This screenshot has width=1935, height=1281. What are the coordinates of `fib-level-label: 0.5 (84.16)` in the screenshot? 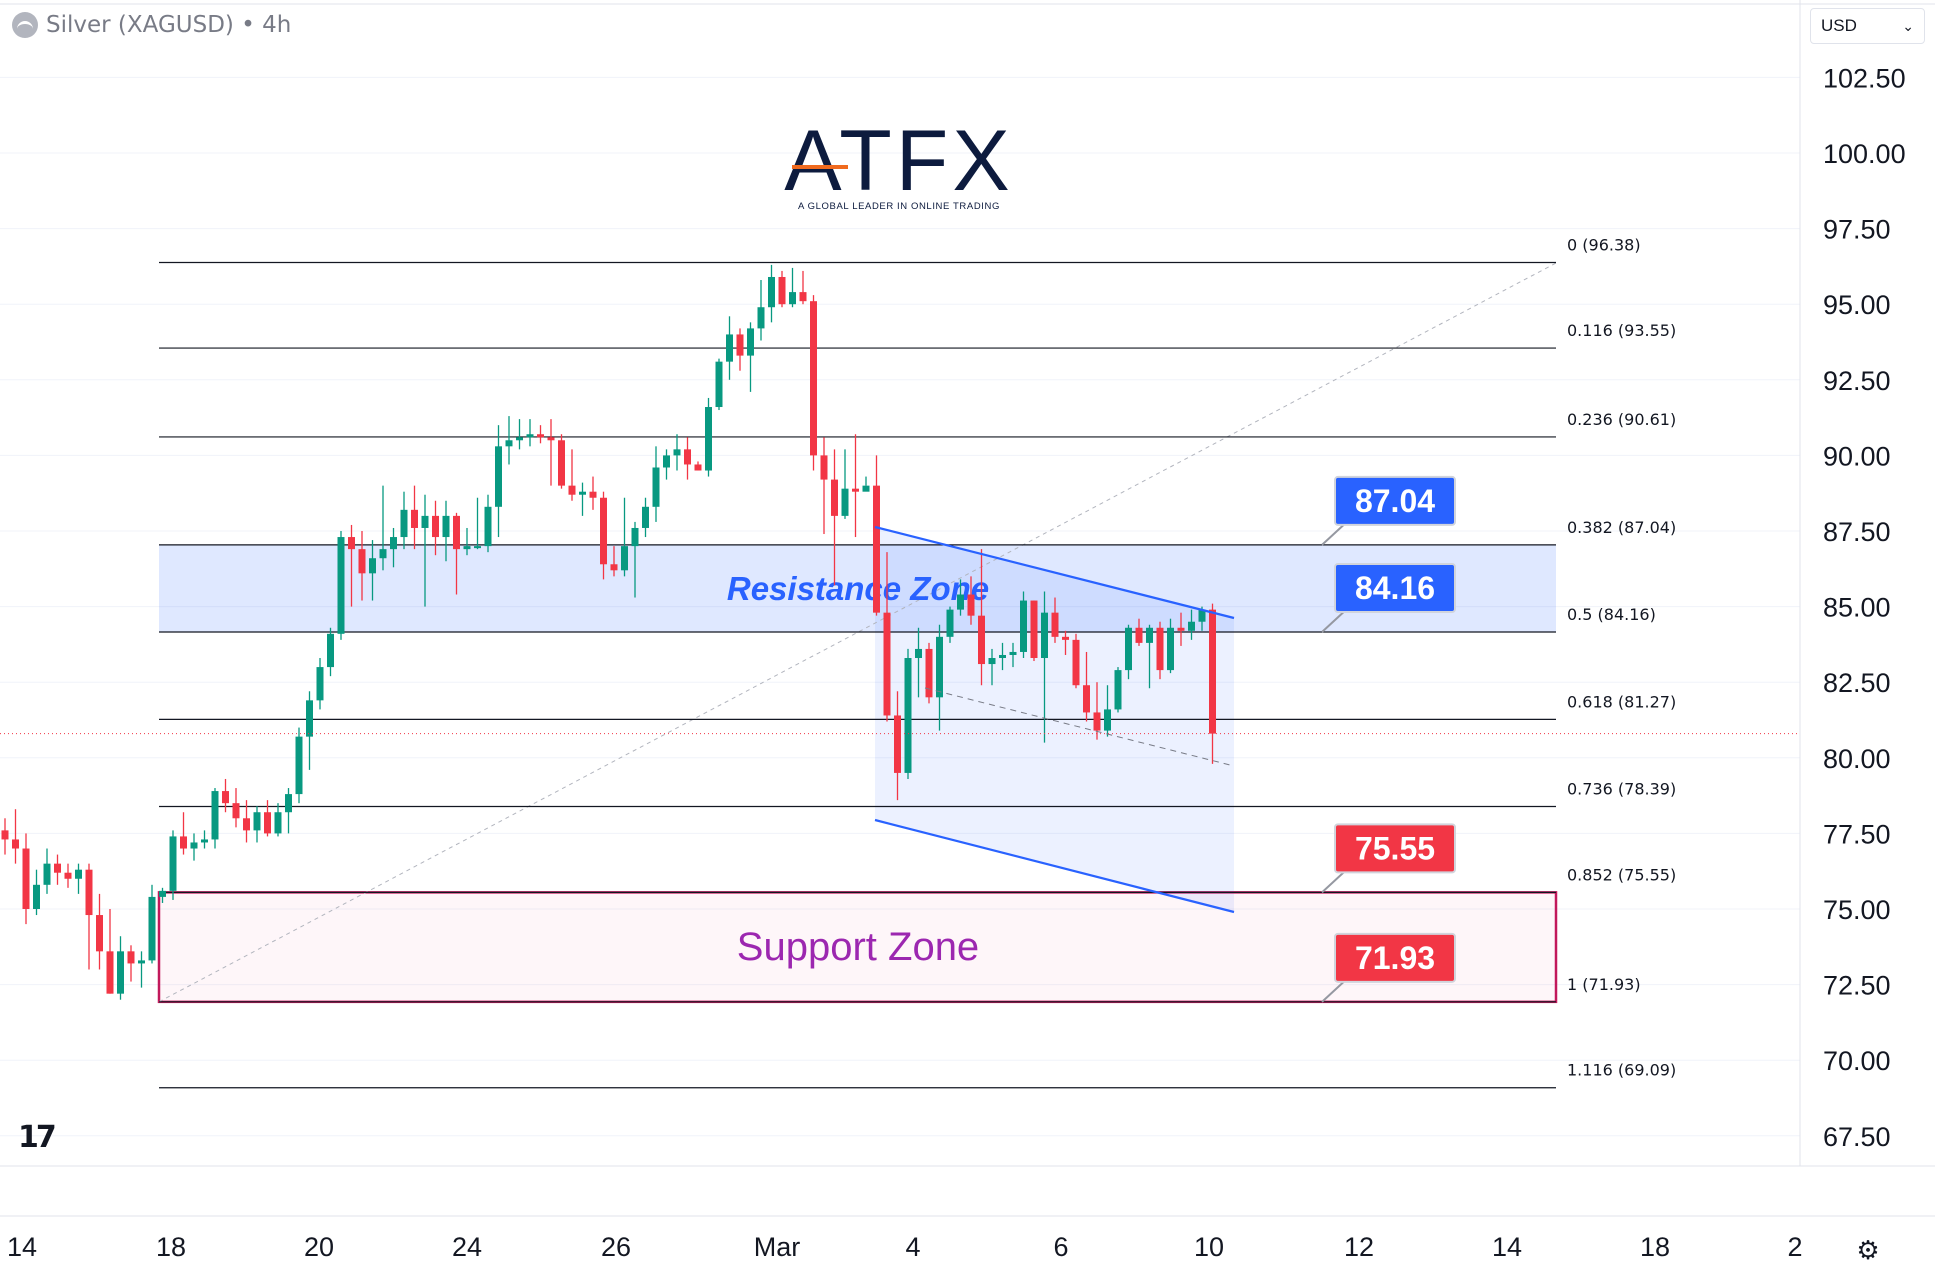 It's located at (1611, 614).